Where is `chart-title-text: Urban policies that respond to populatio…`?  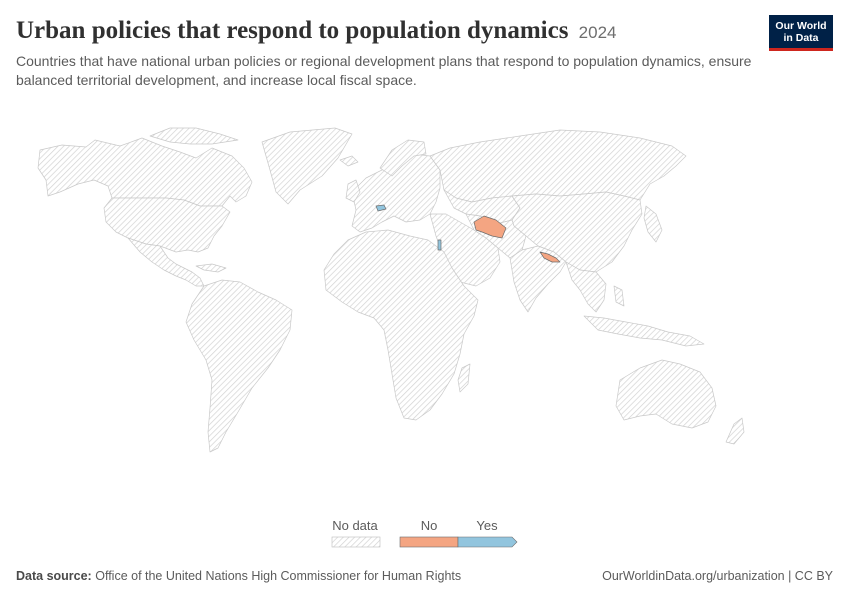 chart-title-text: Urban policies that respond to populatio… is located at coordinates (292, 30).